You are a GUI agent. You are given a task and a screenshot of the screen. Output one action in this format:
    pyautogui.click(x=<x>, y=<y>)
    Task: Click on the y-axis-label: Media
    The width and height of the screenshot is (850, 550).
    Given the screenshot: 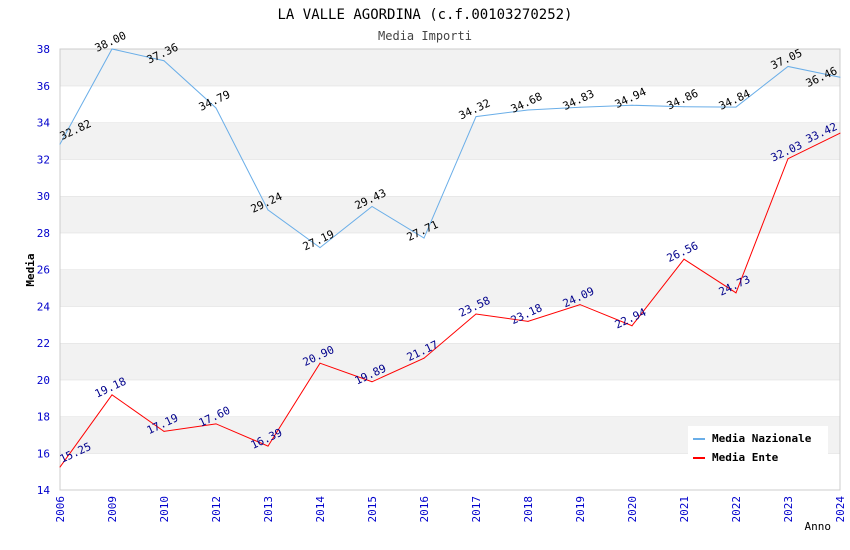 What is the action you would take?
    pyautogui.click(x=30, y=269)
    